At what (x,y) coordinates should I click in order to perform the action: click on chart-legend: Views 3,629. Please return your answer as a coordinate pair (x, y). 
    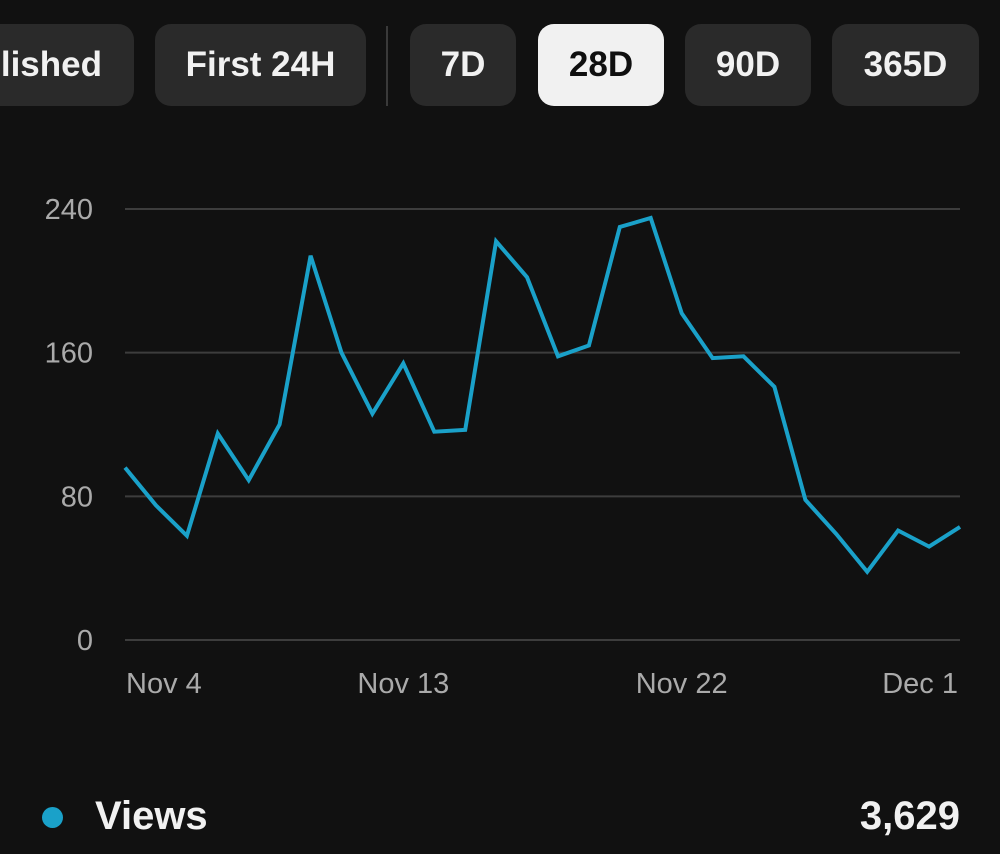
    Looking at the image, I should click on (500, 817).